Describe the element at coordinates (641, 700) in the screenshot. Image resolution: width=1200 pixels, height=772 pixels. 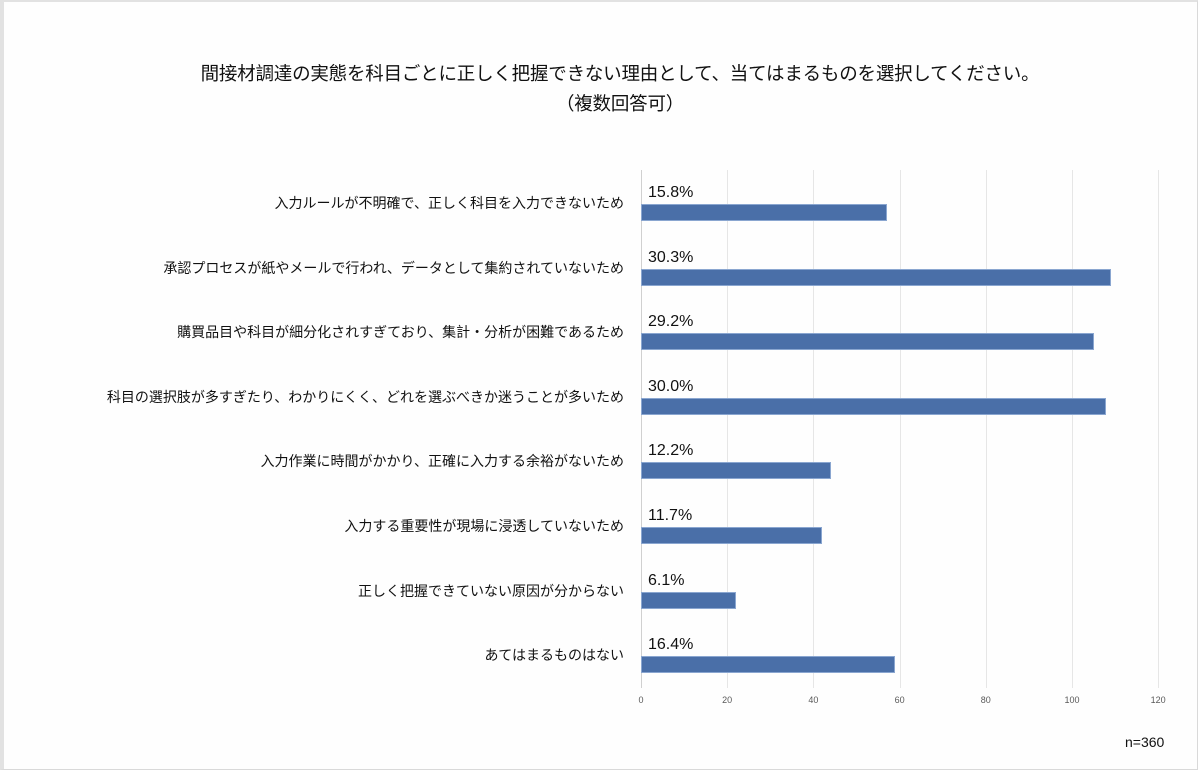
I see `x-tick-label: 0` at that location.